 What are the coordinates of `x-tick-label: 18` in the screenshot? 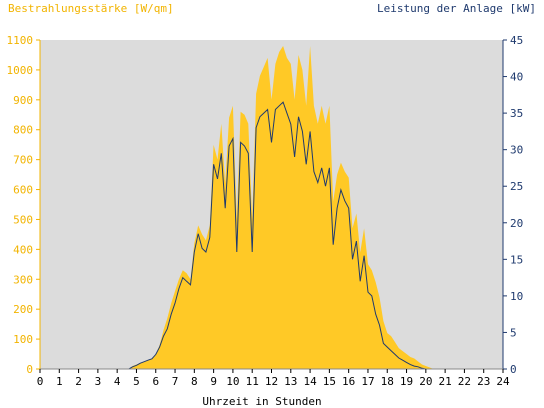 It's located at (387, 381).